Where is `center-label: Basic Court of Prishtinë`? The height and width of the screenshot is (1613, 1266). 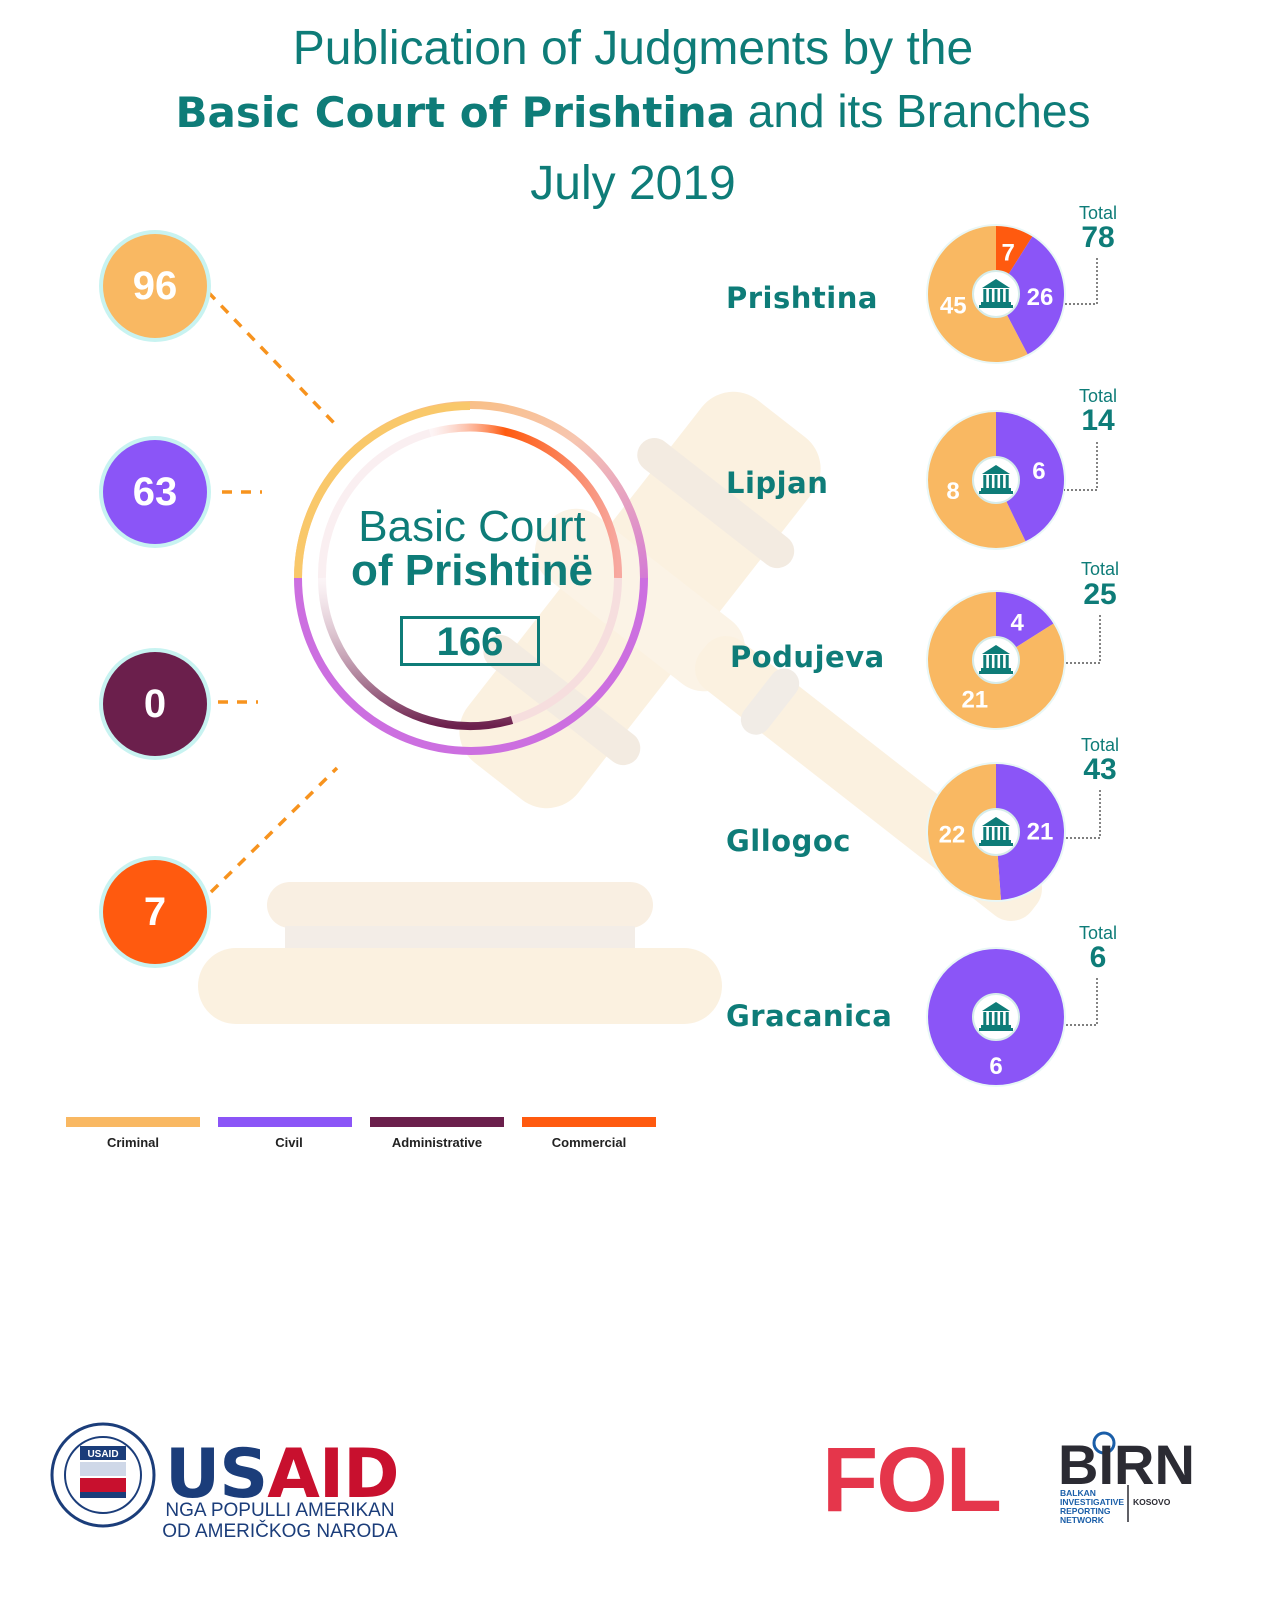 center-label: Basic Court of Prishtinë is located at coordinates (472, 549).